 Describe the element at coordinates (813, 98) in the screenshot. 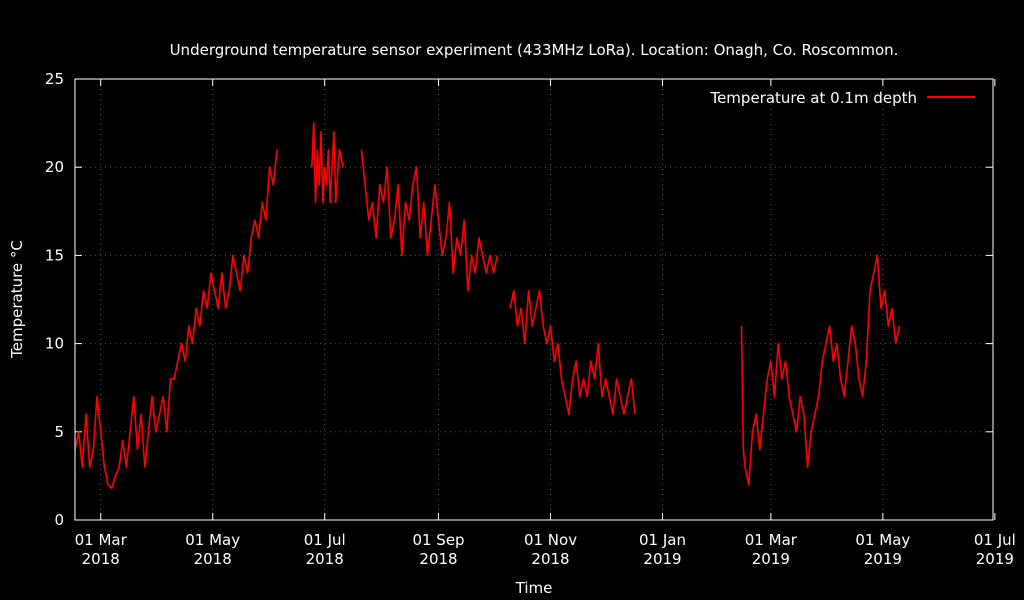

I see `legend-label: Temperature at 0.1m depth` at that location.